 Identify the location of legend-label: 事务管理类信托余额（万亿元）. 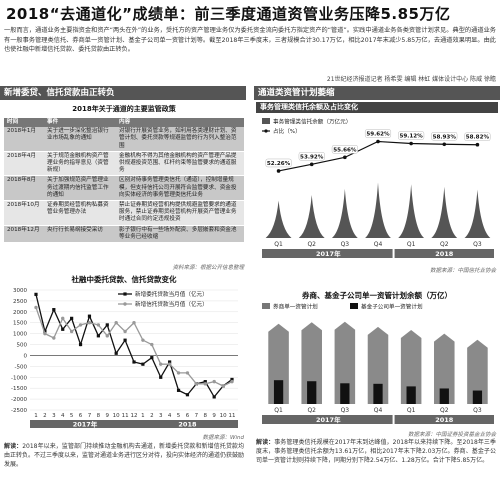
(312, 122).